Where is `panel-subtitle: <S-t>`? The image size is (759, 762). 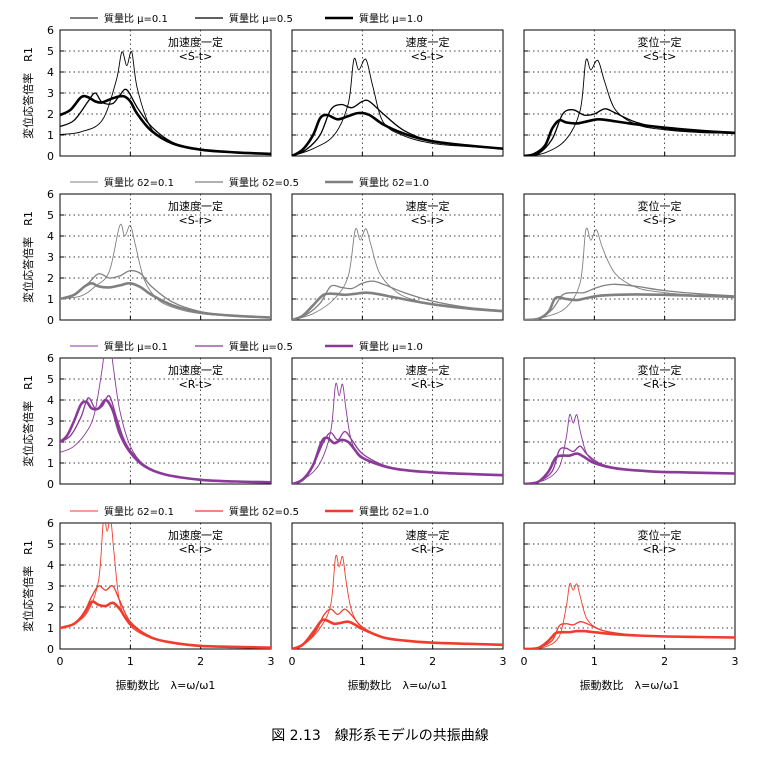
panel-subtitle: <S-t> is located at coordinates (660, 56).